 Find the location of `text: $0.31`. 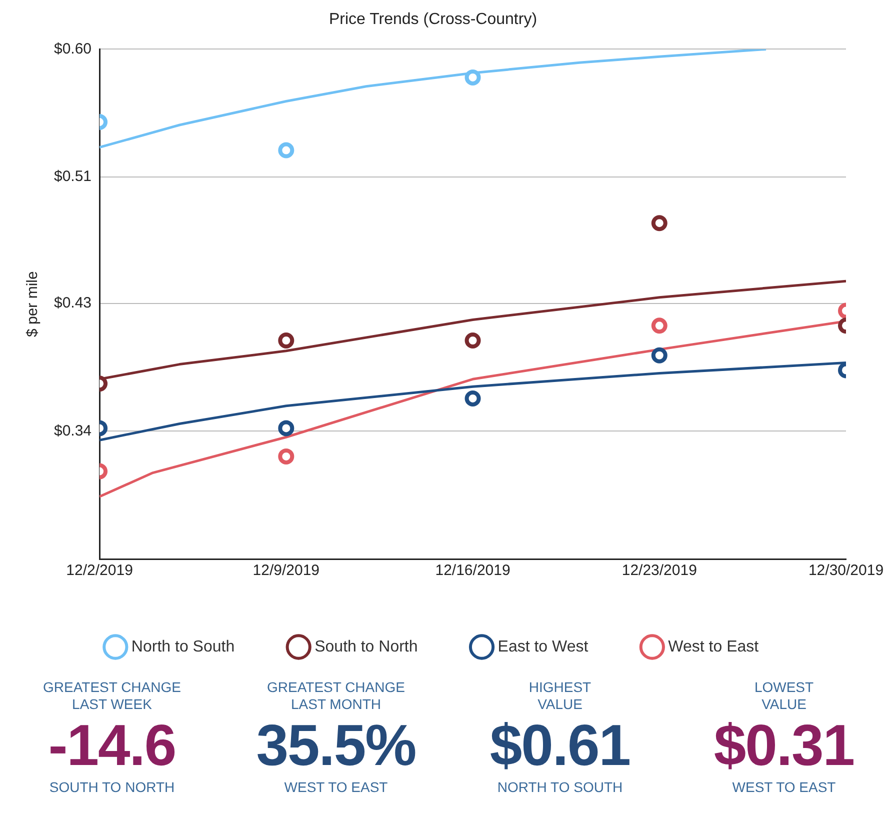

text: $0.31 is located at coordinates (784, 746).